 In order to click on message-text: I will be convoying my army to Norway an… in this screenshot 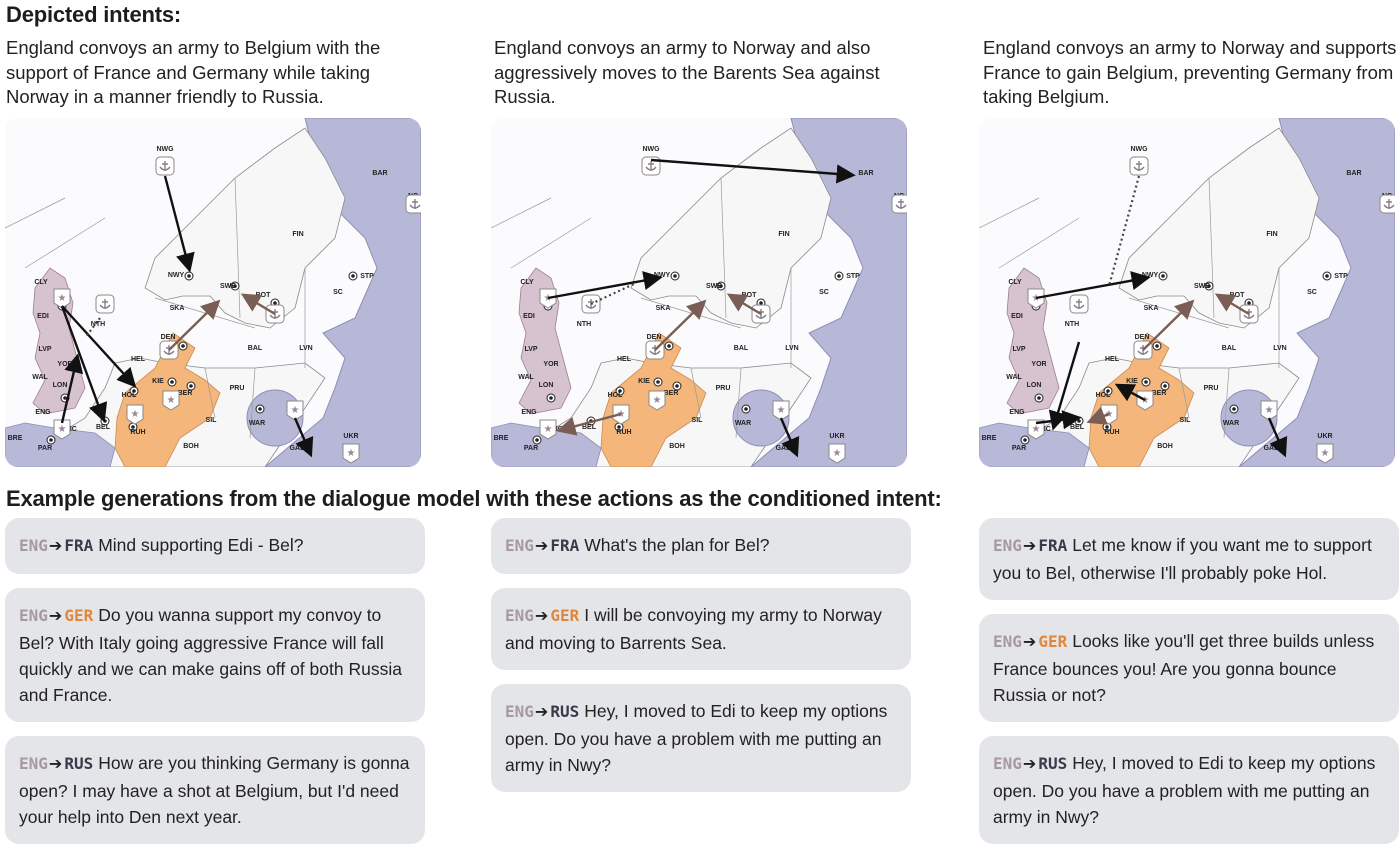, I will do `click(693, 629)`.